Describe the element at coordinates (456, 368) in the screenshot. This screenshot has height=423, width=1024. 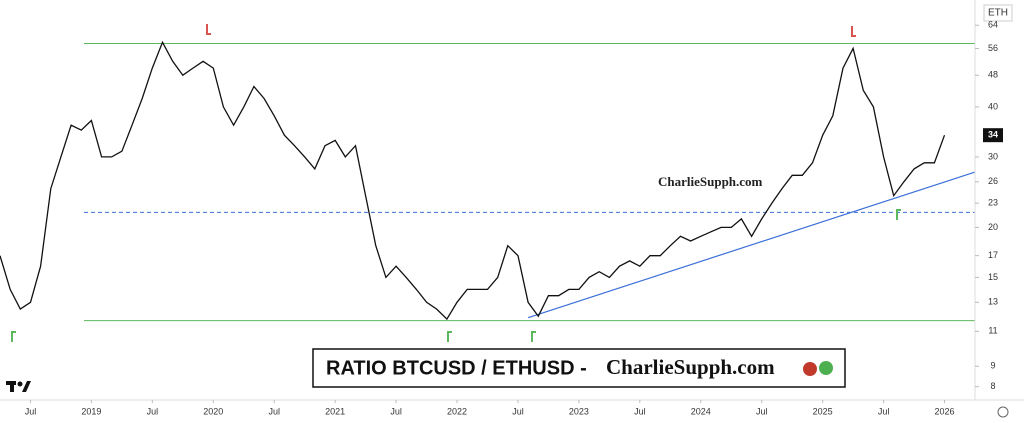
I see `banner-text: RATIO BTCUSD / ETHUSD -` at that location.